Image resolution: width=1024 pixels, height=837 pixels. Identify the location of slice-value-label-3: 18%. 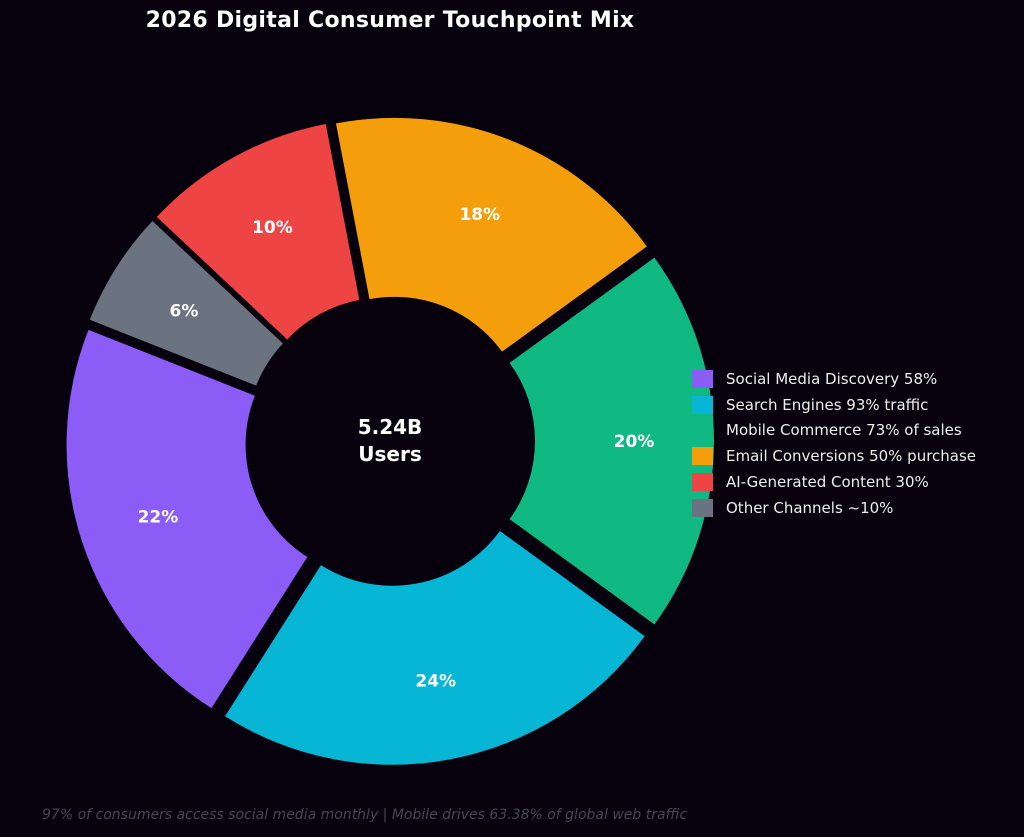
(479, 215).